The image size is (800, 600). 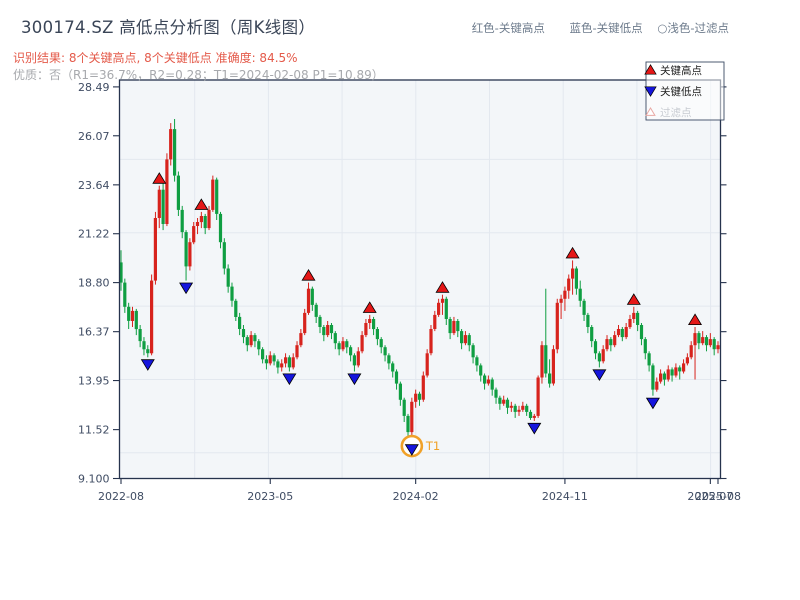 What do you see at coordinates (681, 91) in the screenshot?
I see `legend-item-label: 关键低点` at bounding box center [681, 91].